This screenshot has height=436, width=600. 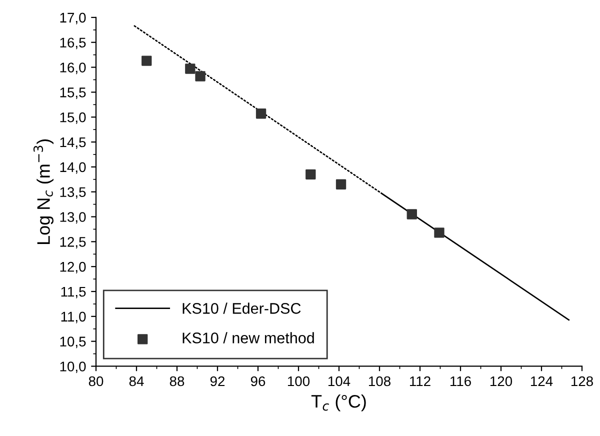 What do you see at coordinates (73, 118) in the screenshot?
I see `y-tick-label: 15,0` at bounding box center [73, 118].